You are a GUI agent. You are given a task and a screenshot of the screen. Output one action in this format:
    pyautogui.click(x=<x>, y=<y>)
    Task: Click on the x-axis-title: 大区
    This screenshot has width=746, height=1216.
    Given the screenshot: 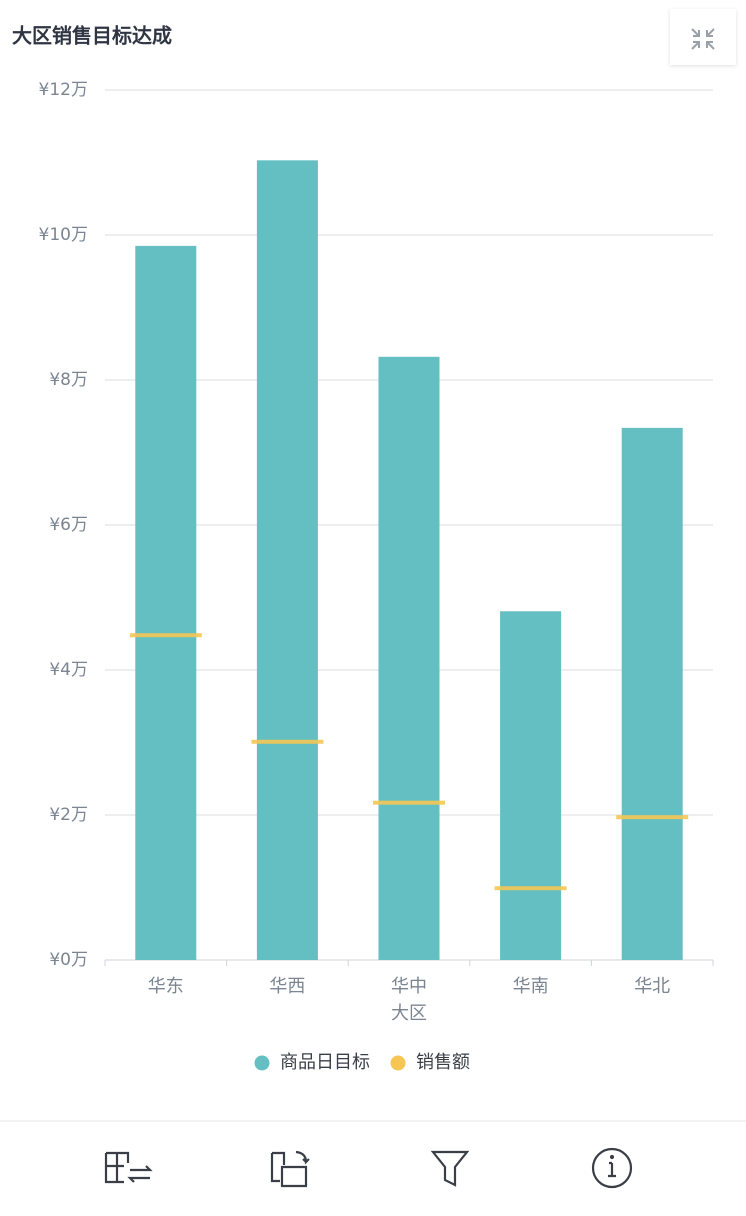 What is the action you would take?
    pyautogui.click(x=409, y=1013)
    